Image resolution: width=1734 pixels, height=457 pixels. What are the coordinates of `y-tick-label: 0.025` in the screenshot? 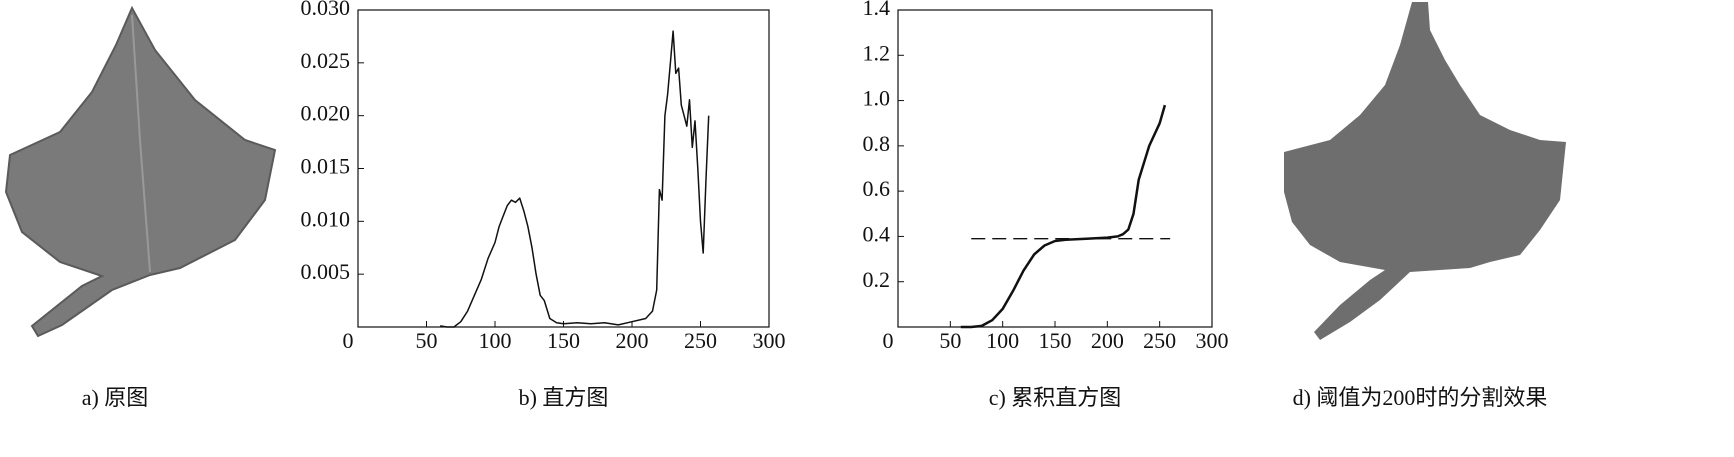 It's located at (326, 60).